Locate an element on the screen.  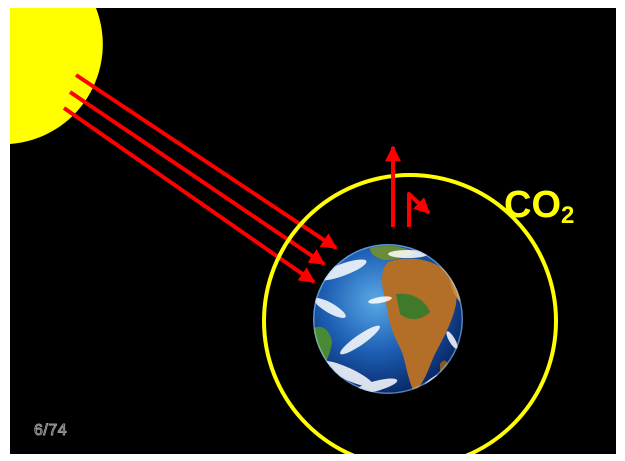
outgoing-radiation-arrows is located at coordinates (408, 186).